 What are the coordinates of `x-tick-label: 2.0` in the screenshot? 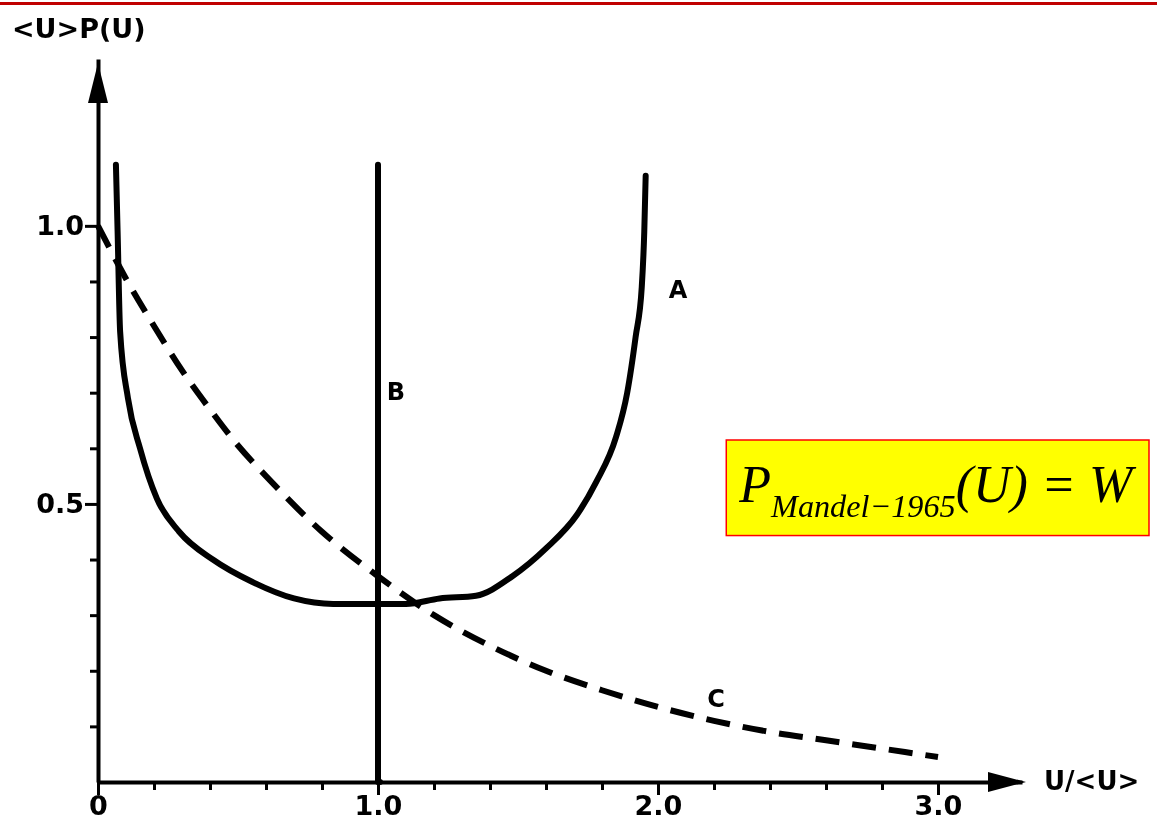 It's located at (658, 806).